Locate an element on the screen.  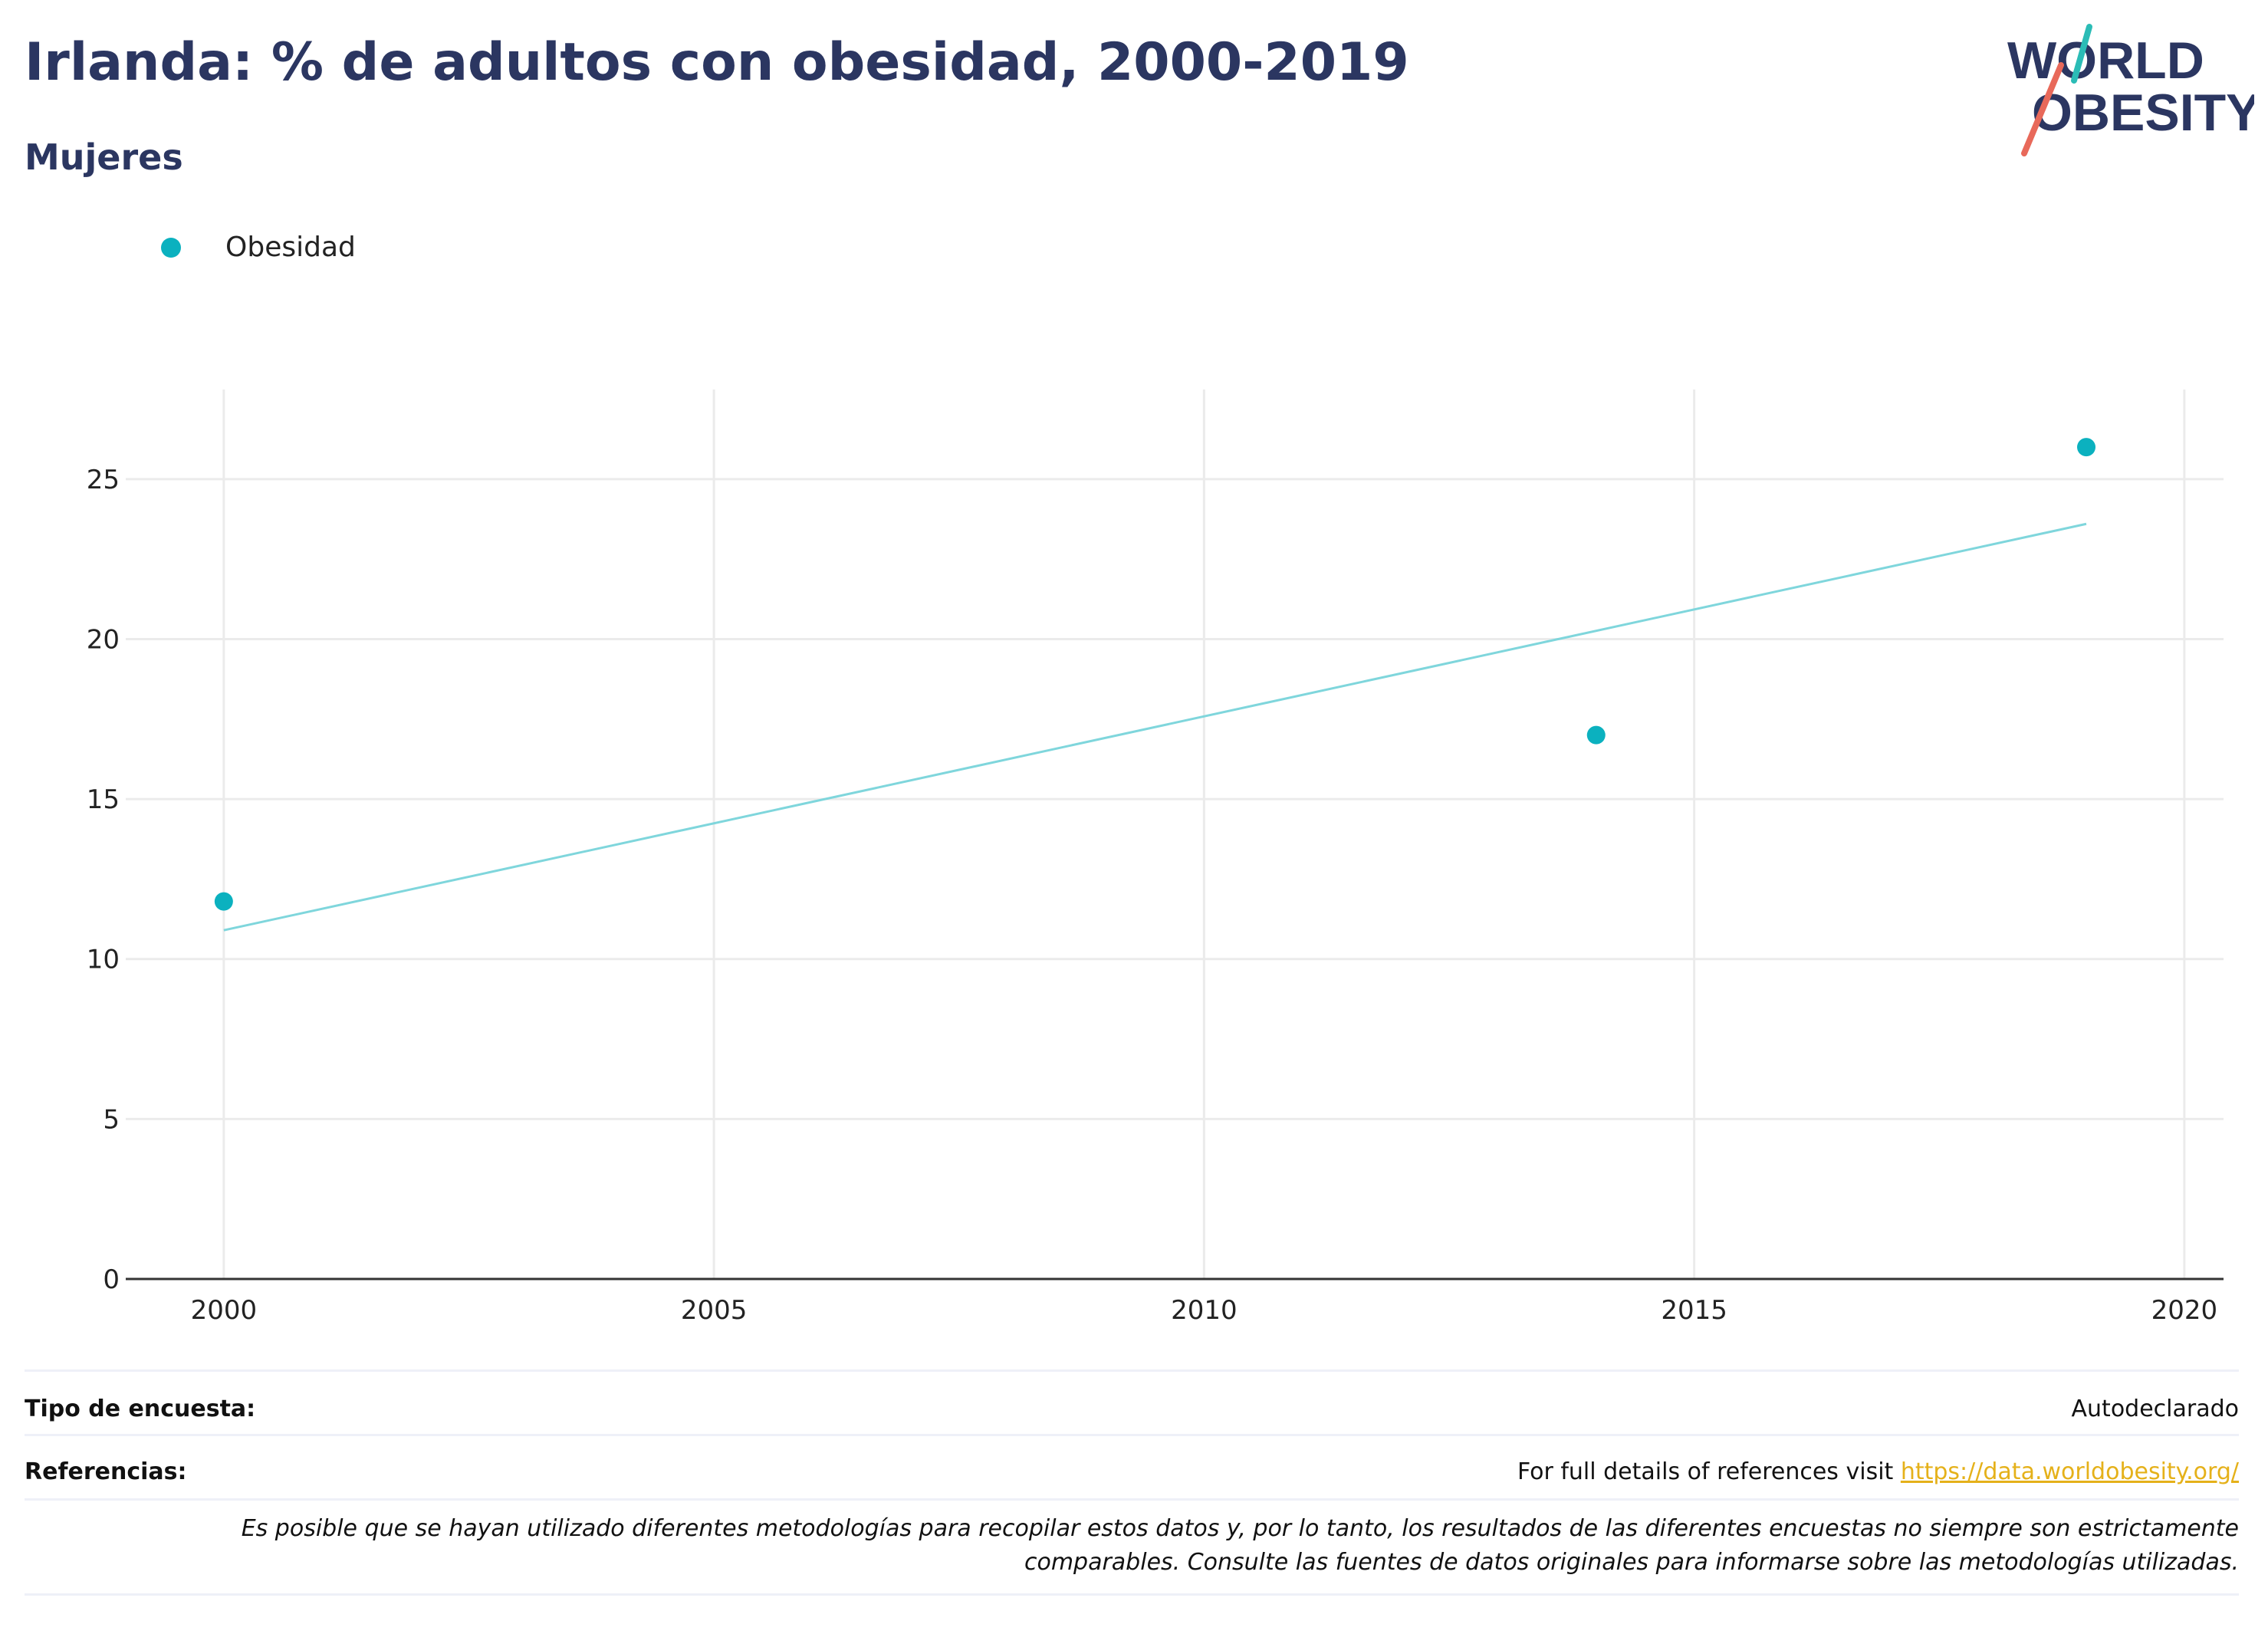
y-tick-label: 15 is located at coordinates (103, 800).